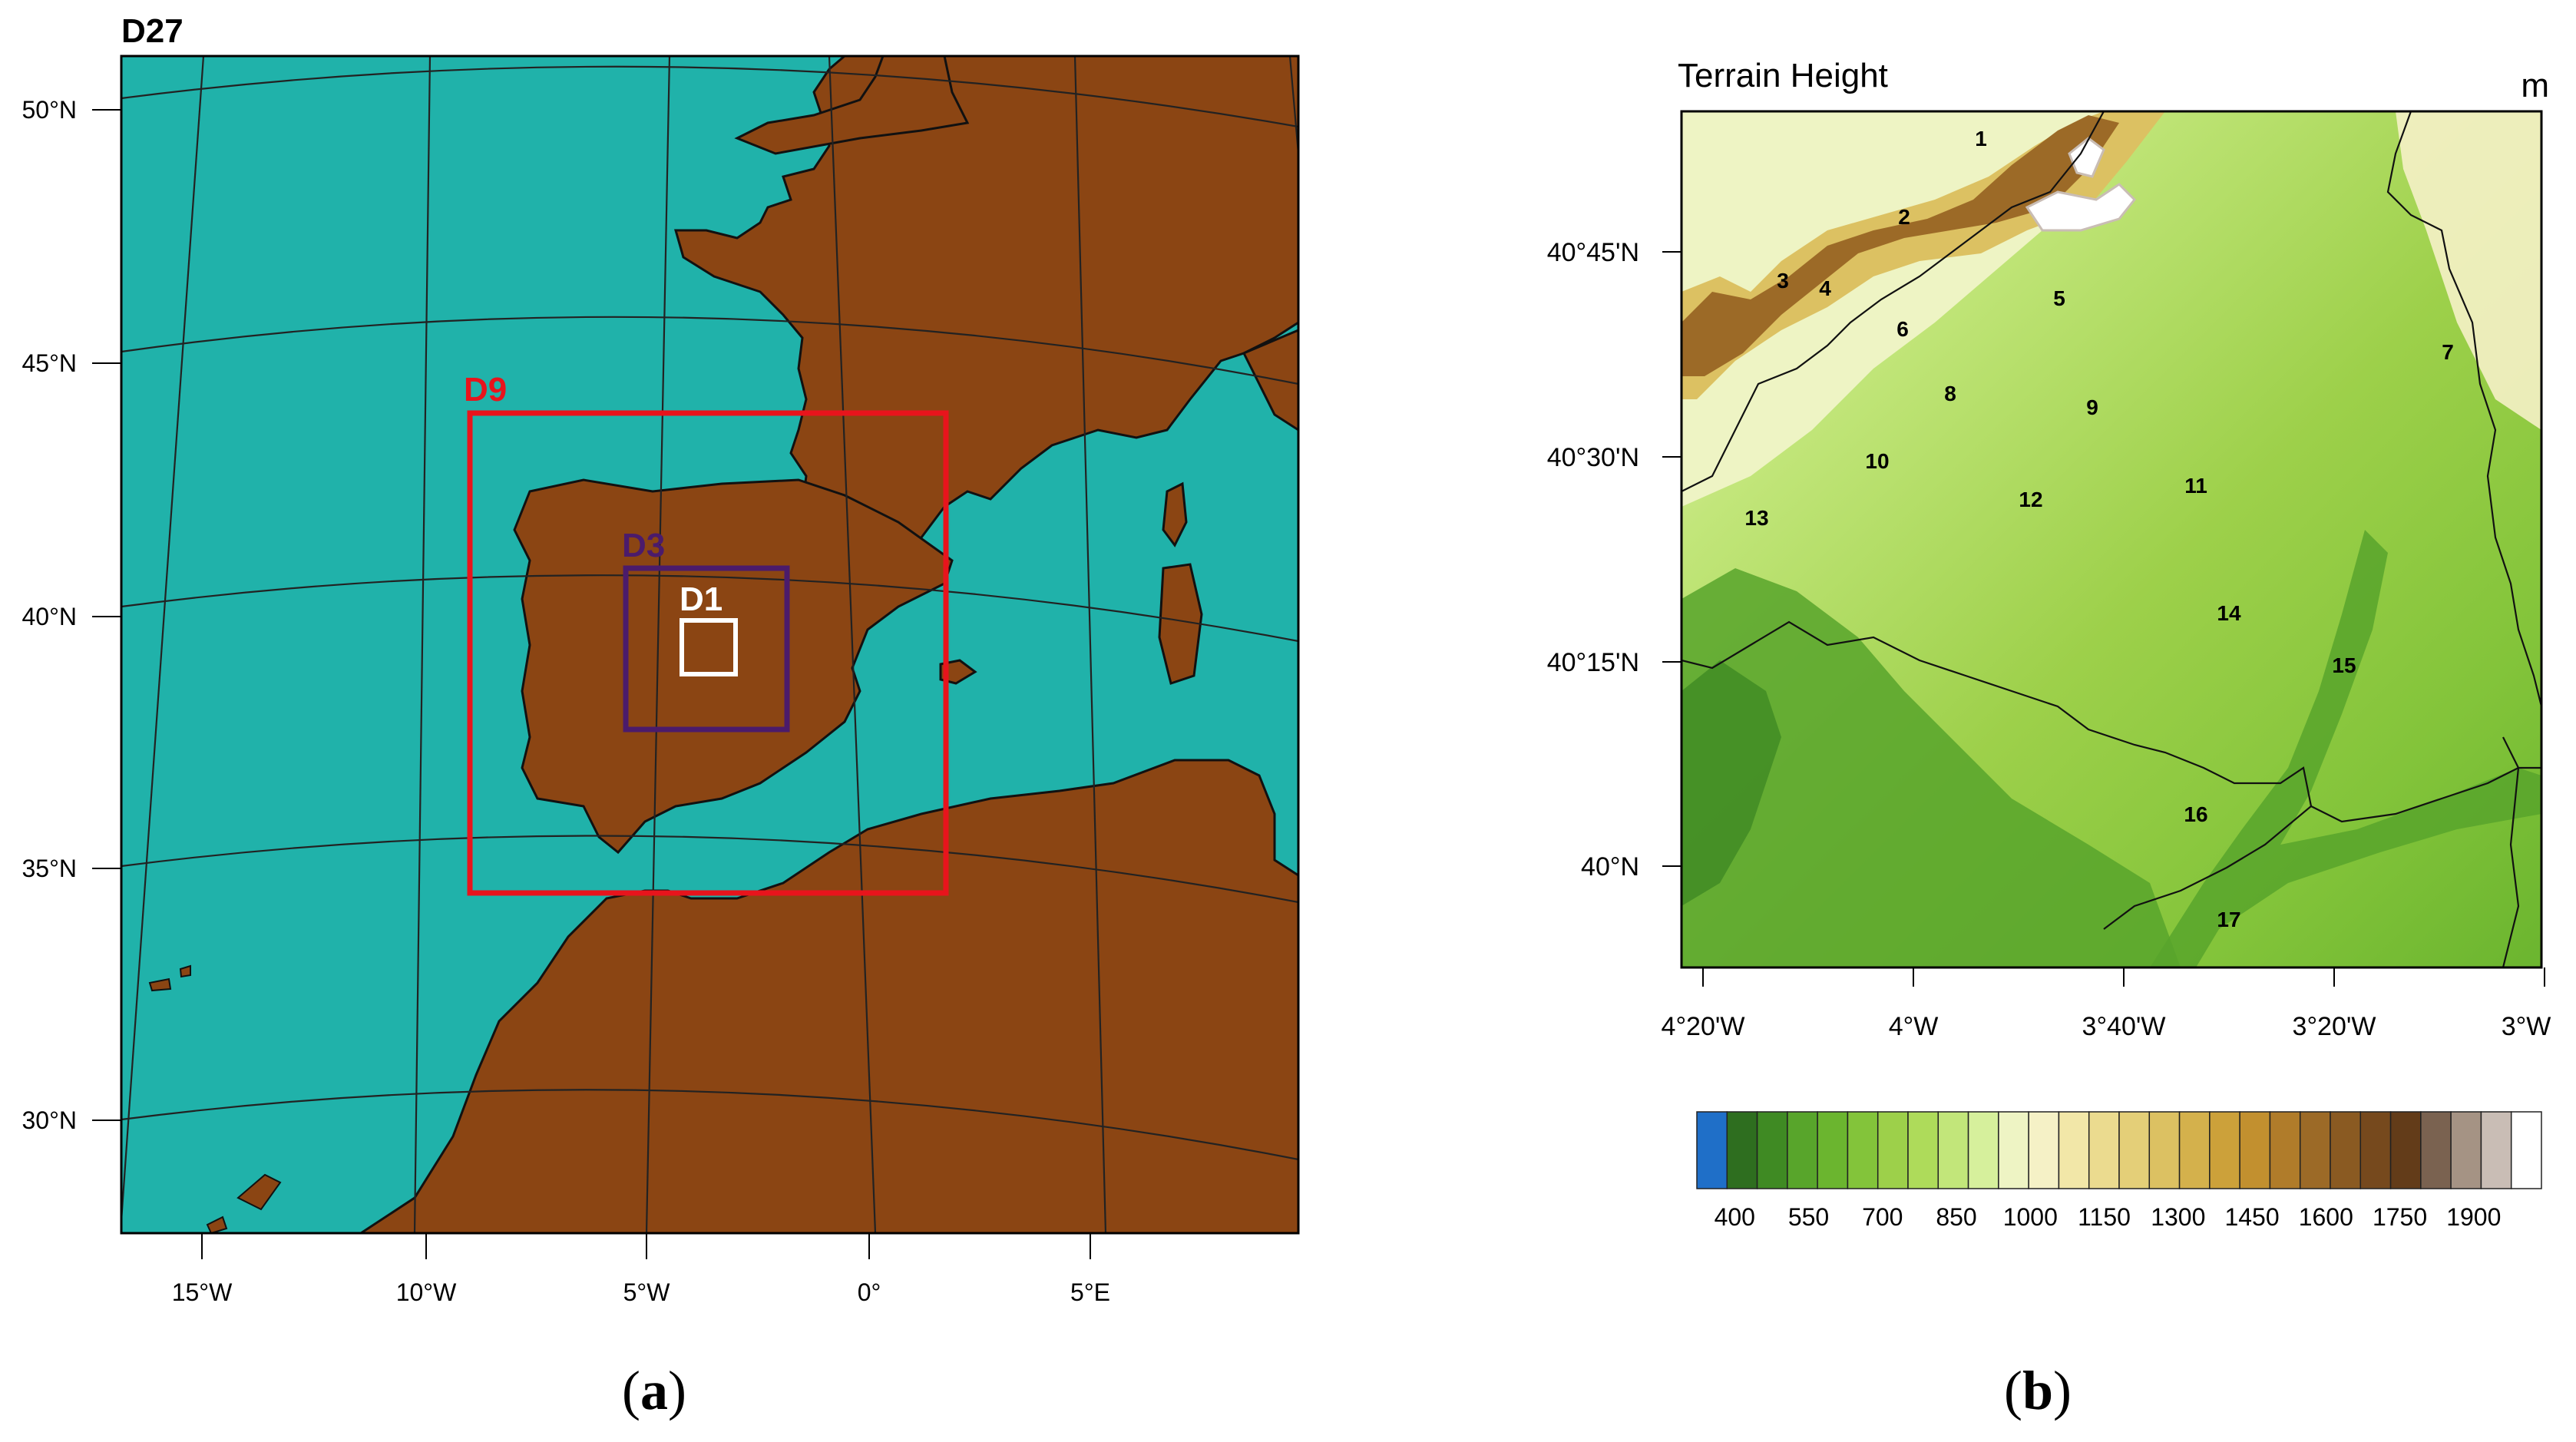 This screenshot has height=1442, width=2576. What do you see at coordinates (2104, 1217) in the screenshot?
I see `colorbar-label: 1150` at bounding box center [2104, 1217].